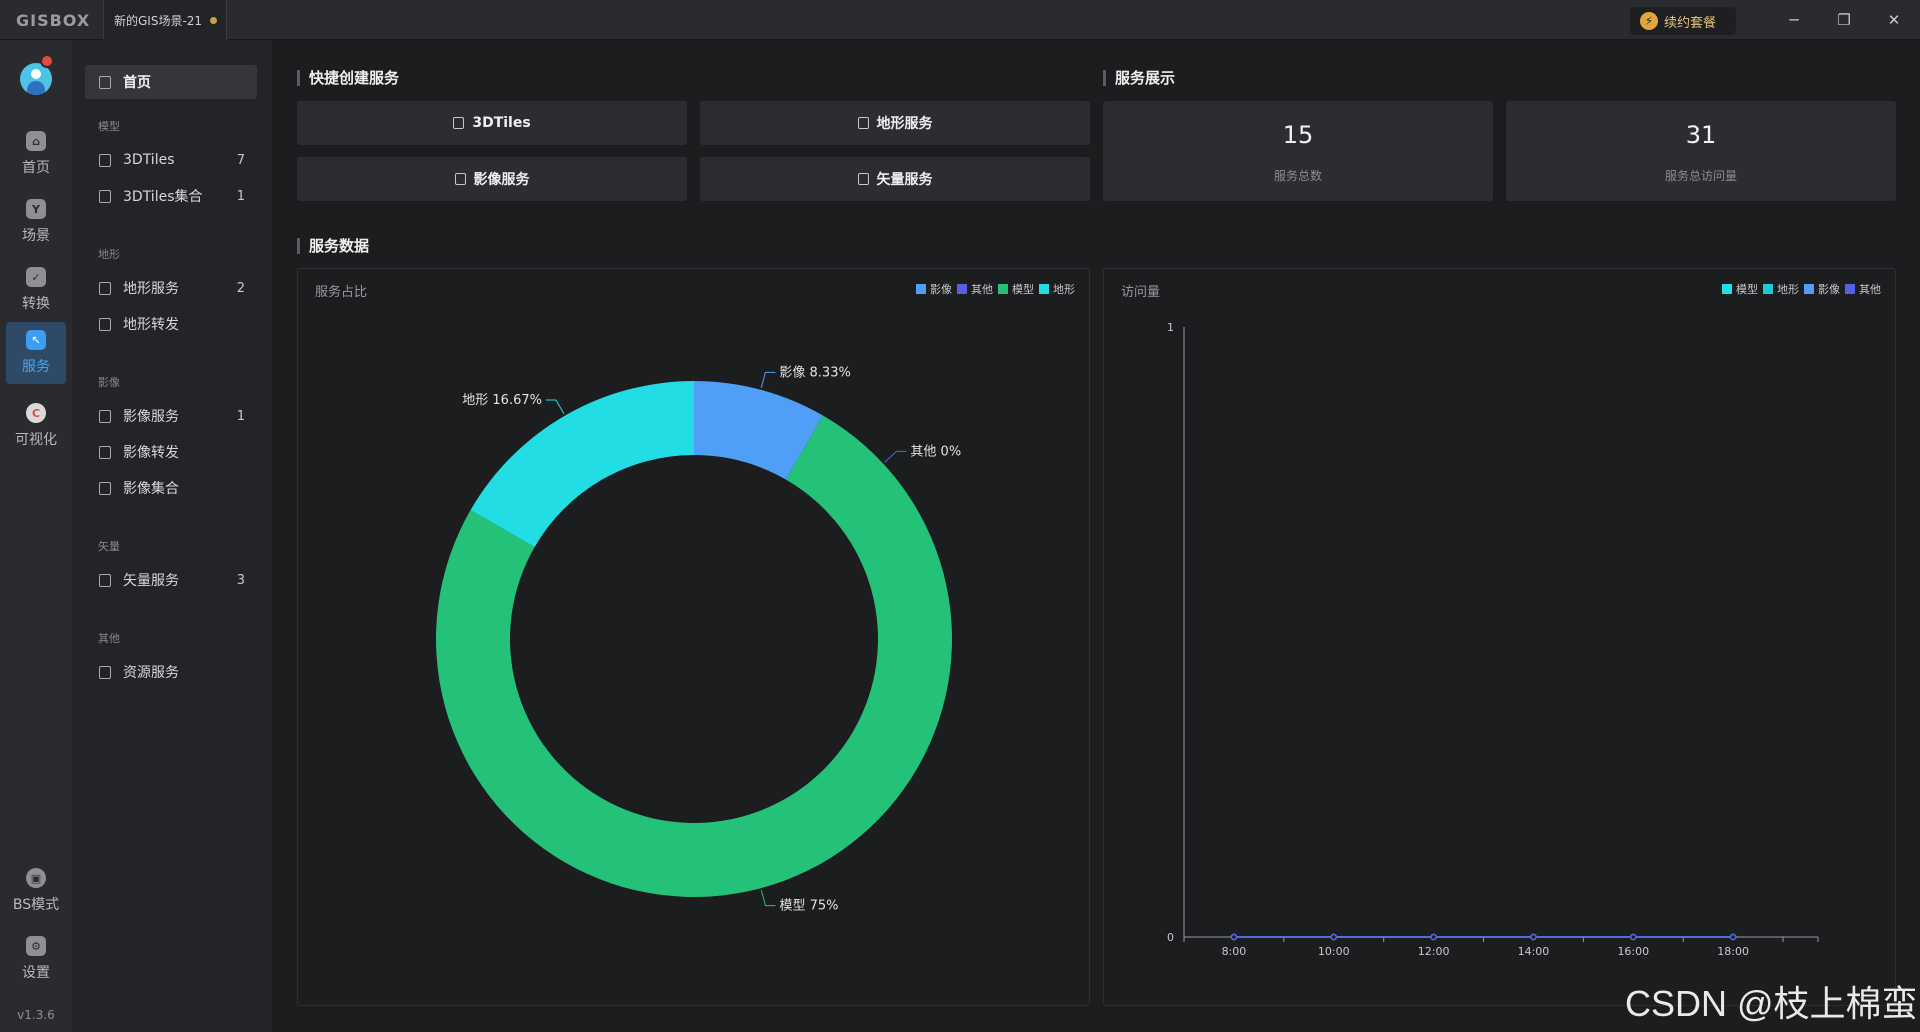  What do you see at coordinates (105, 488) in the screenshot?
I see `image-collection-icon` at bounding box center [105, 488].